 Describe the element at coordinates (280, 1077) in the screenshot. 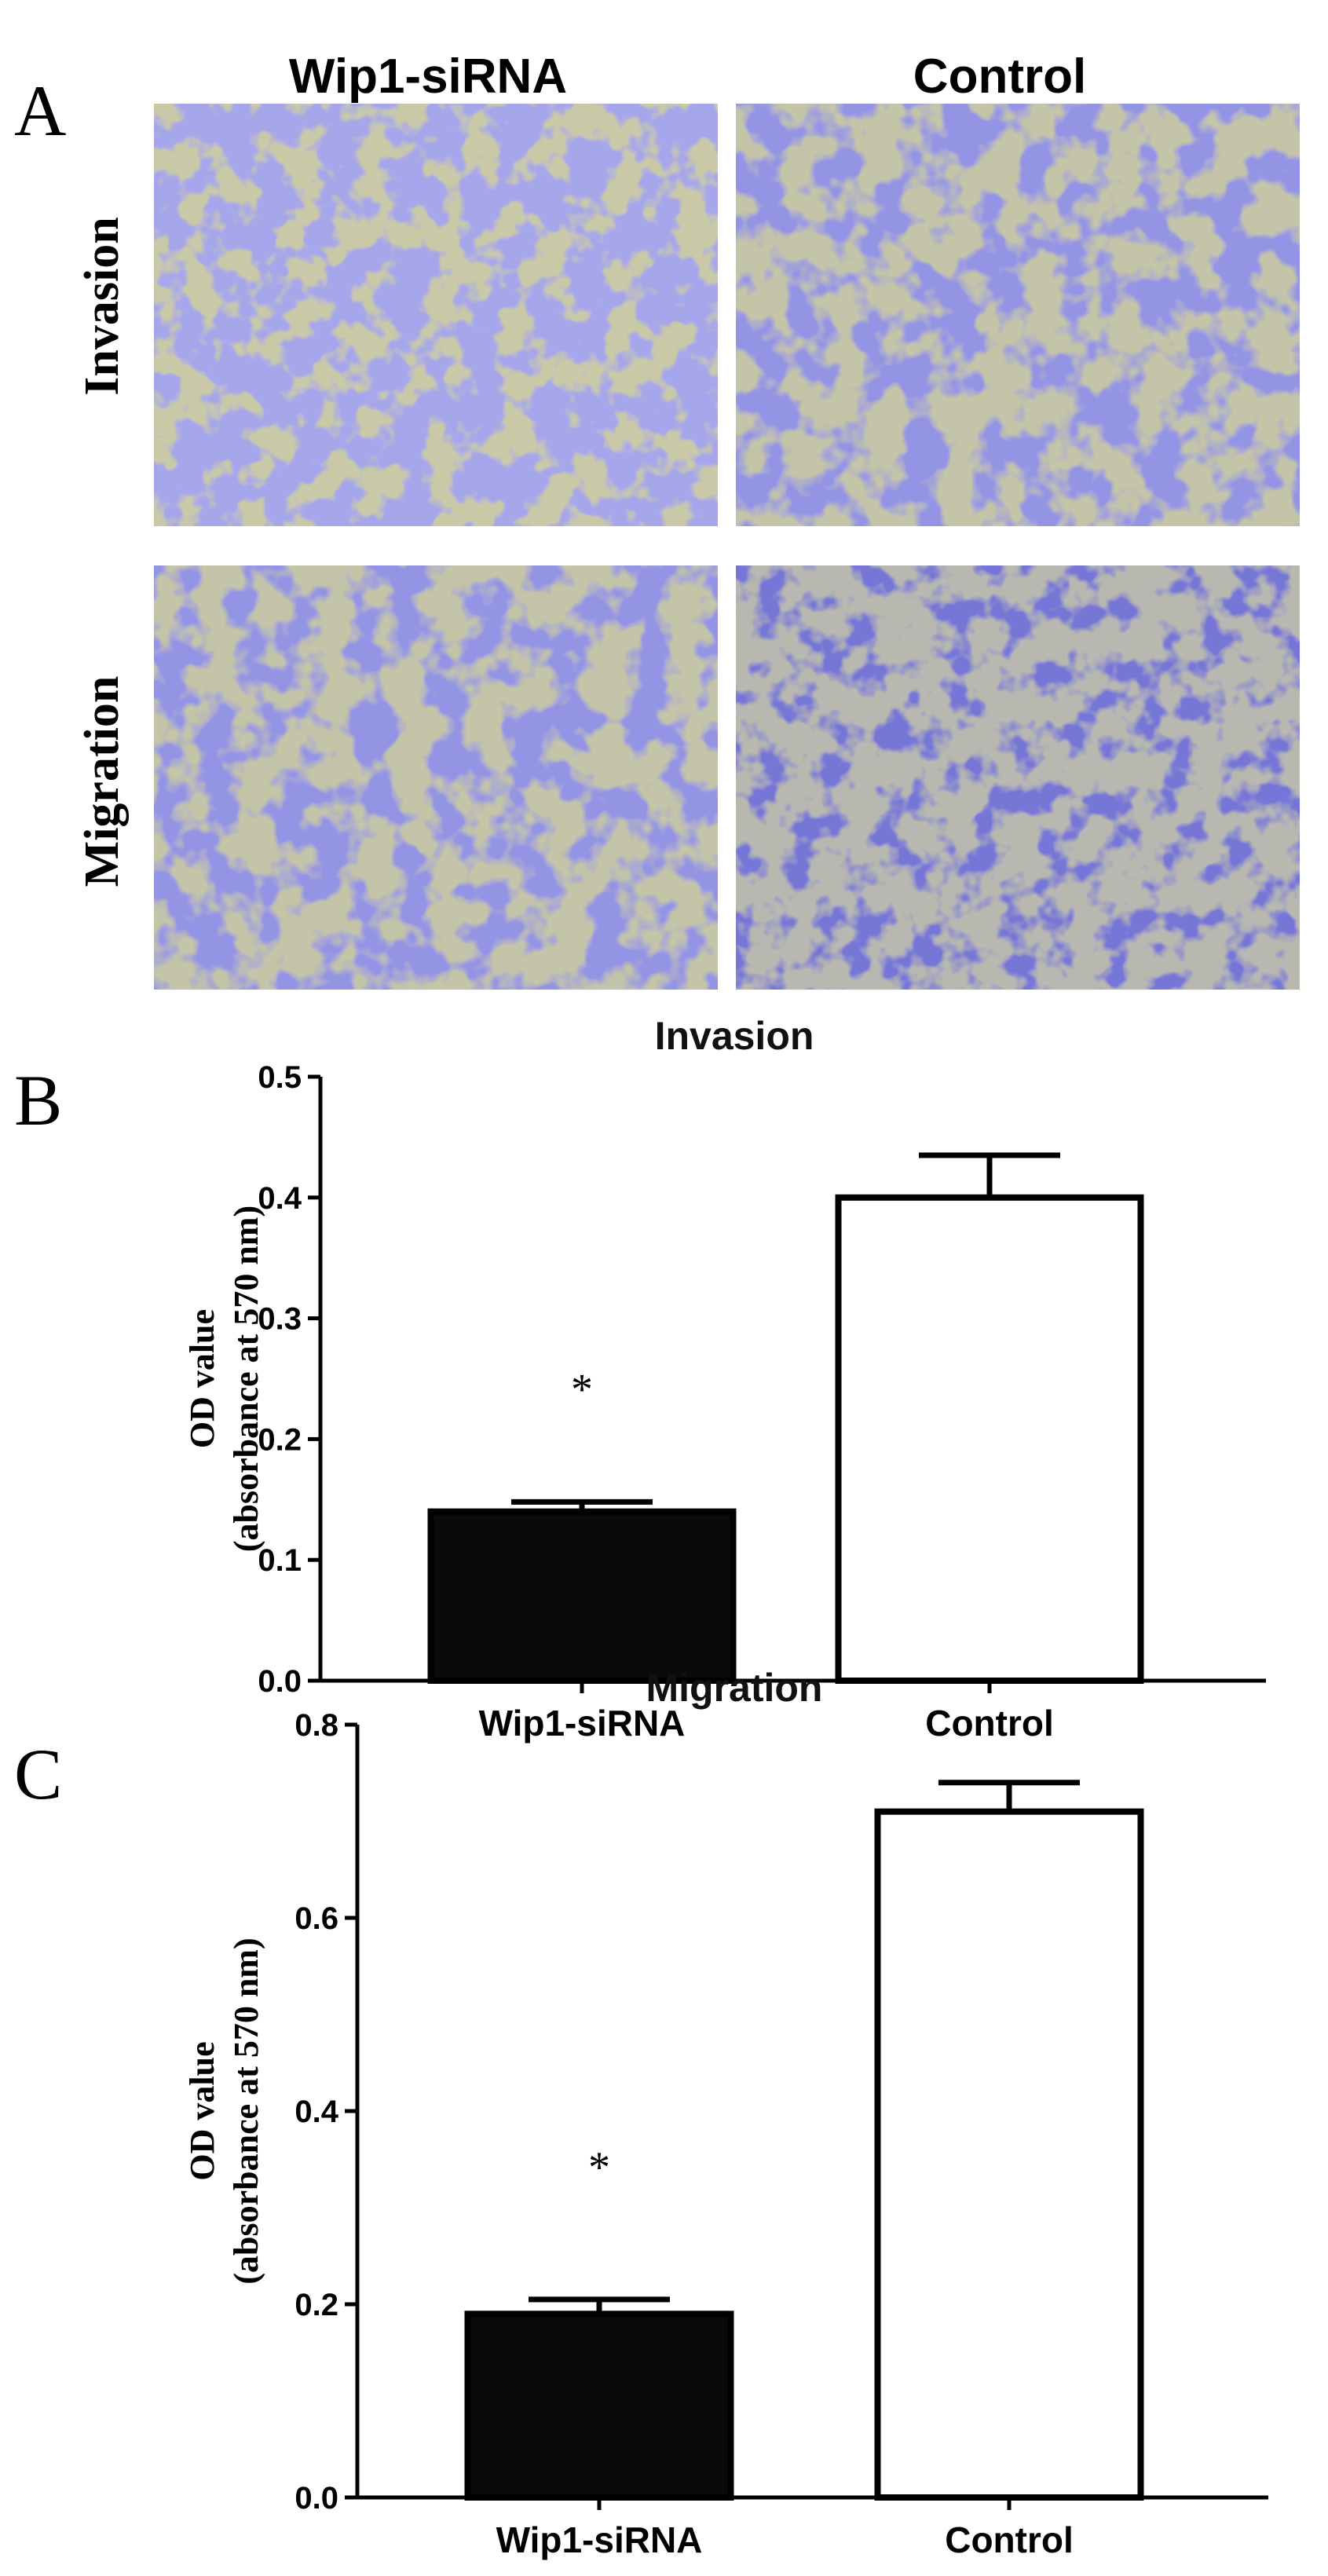

I see `y-tick-label: 0.5` at that location.